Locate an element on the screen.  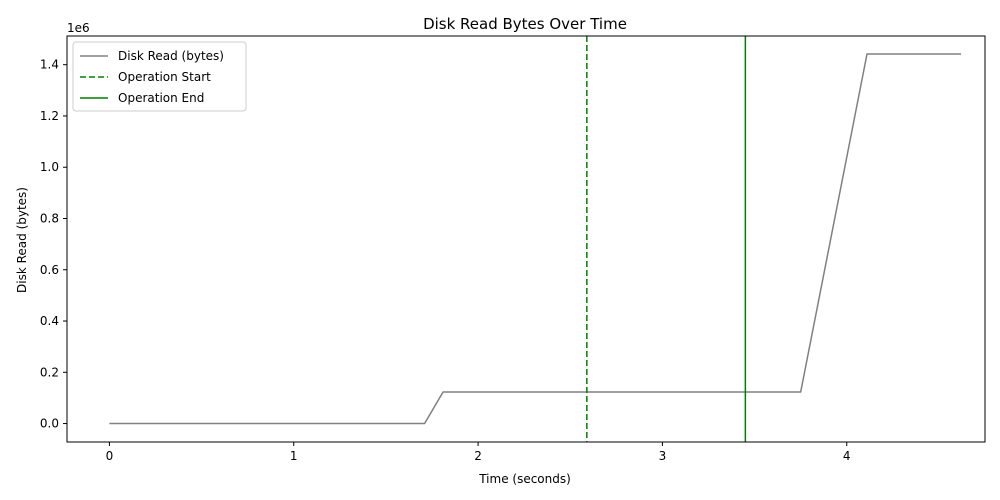
y-tick-label: 0.8 is located at coordinates (49, 218).